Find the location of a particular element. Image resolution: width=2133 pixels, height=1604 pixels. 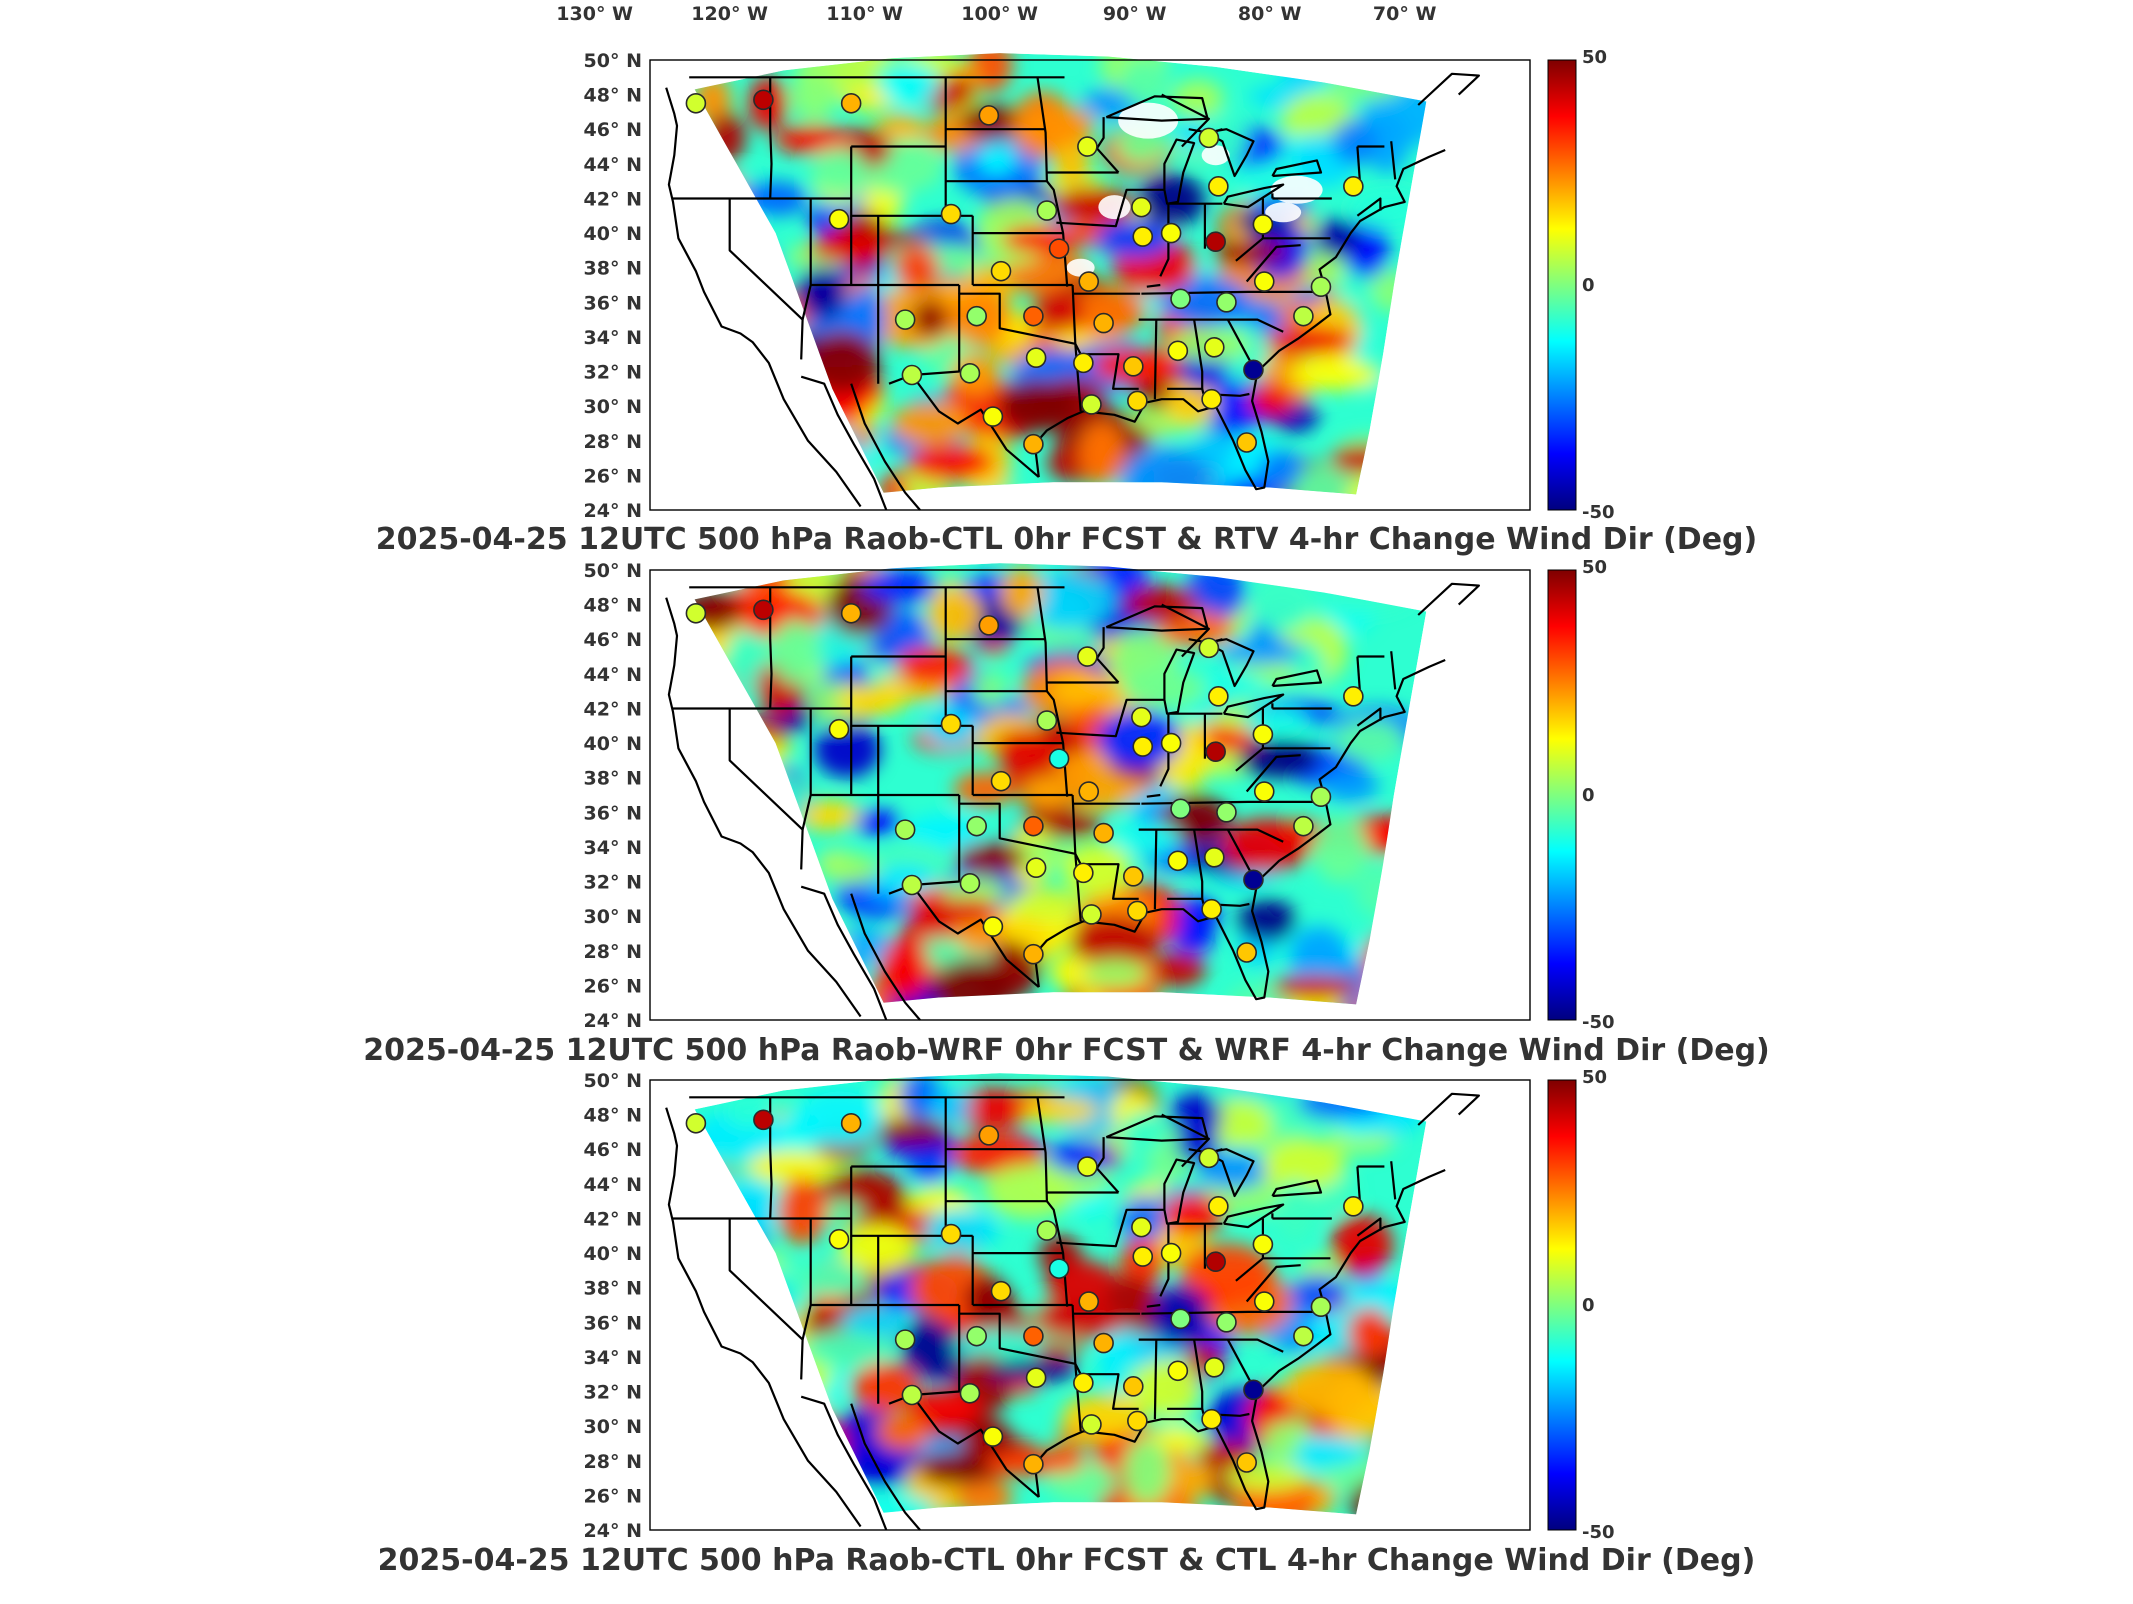

lon-tick-label: 90° W is located at coordinates (1135, 14).